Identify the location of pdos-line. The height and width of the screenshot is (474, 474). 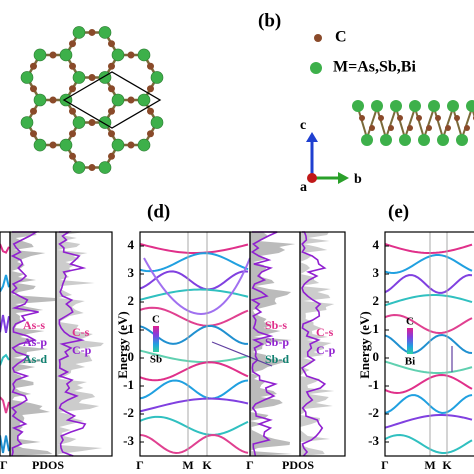
(264, 344).